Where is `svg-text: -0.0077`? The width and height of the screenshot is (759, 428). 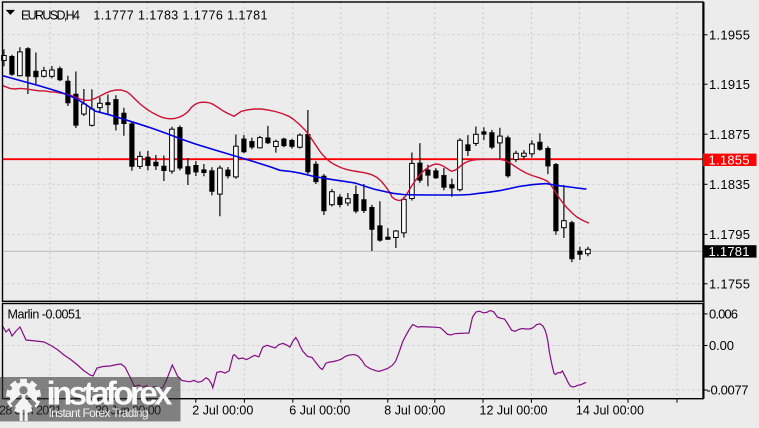
svg-text: -0.0077 is located at coordinates (728, 390).